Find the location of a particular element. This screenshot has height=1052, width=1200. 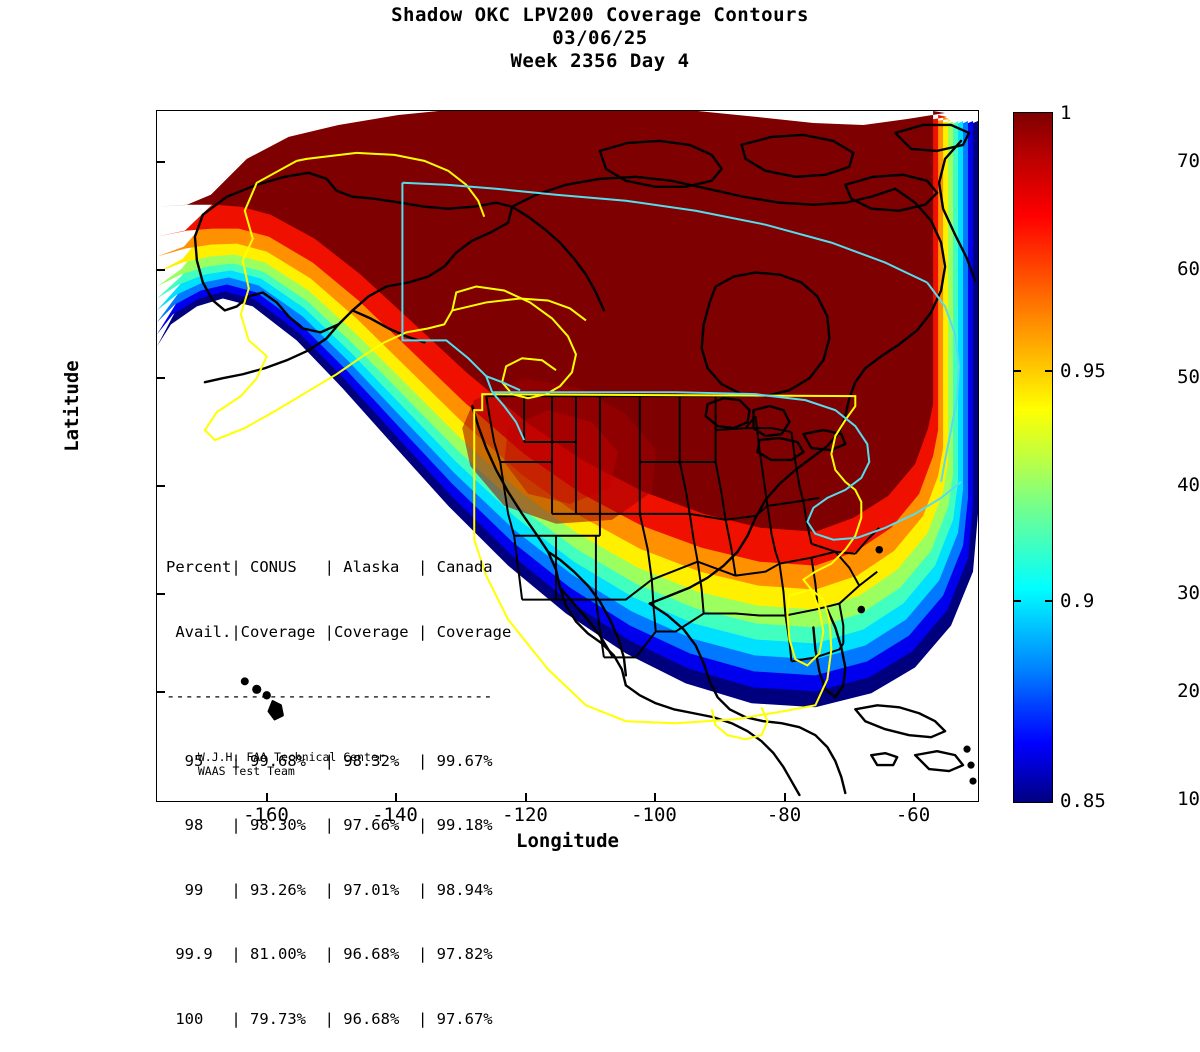

ytick-label-50: 50 is located at coordinates (1188, 377).